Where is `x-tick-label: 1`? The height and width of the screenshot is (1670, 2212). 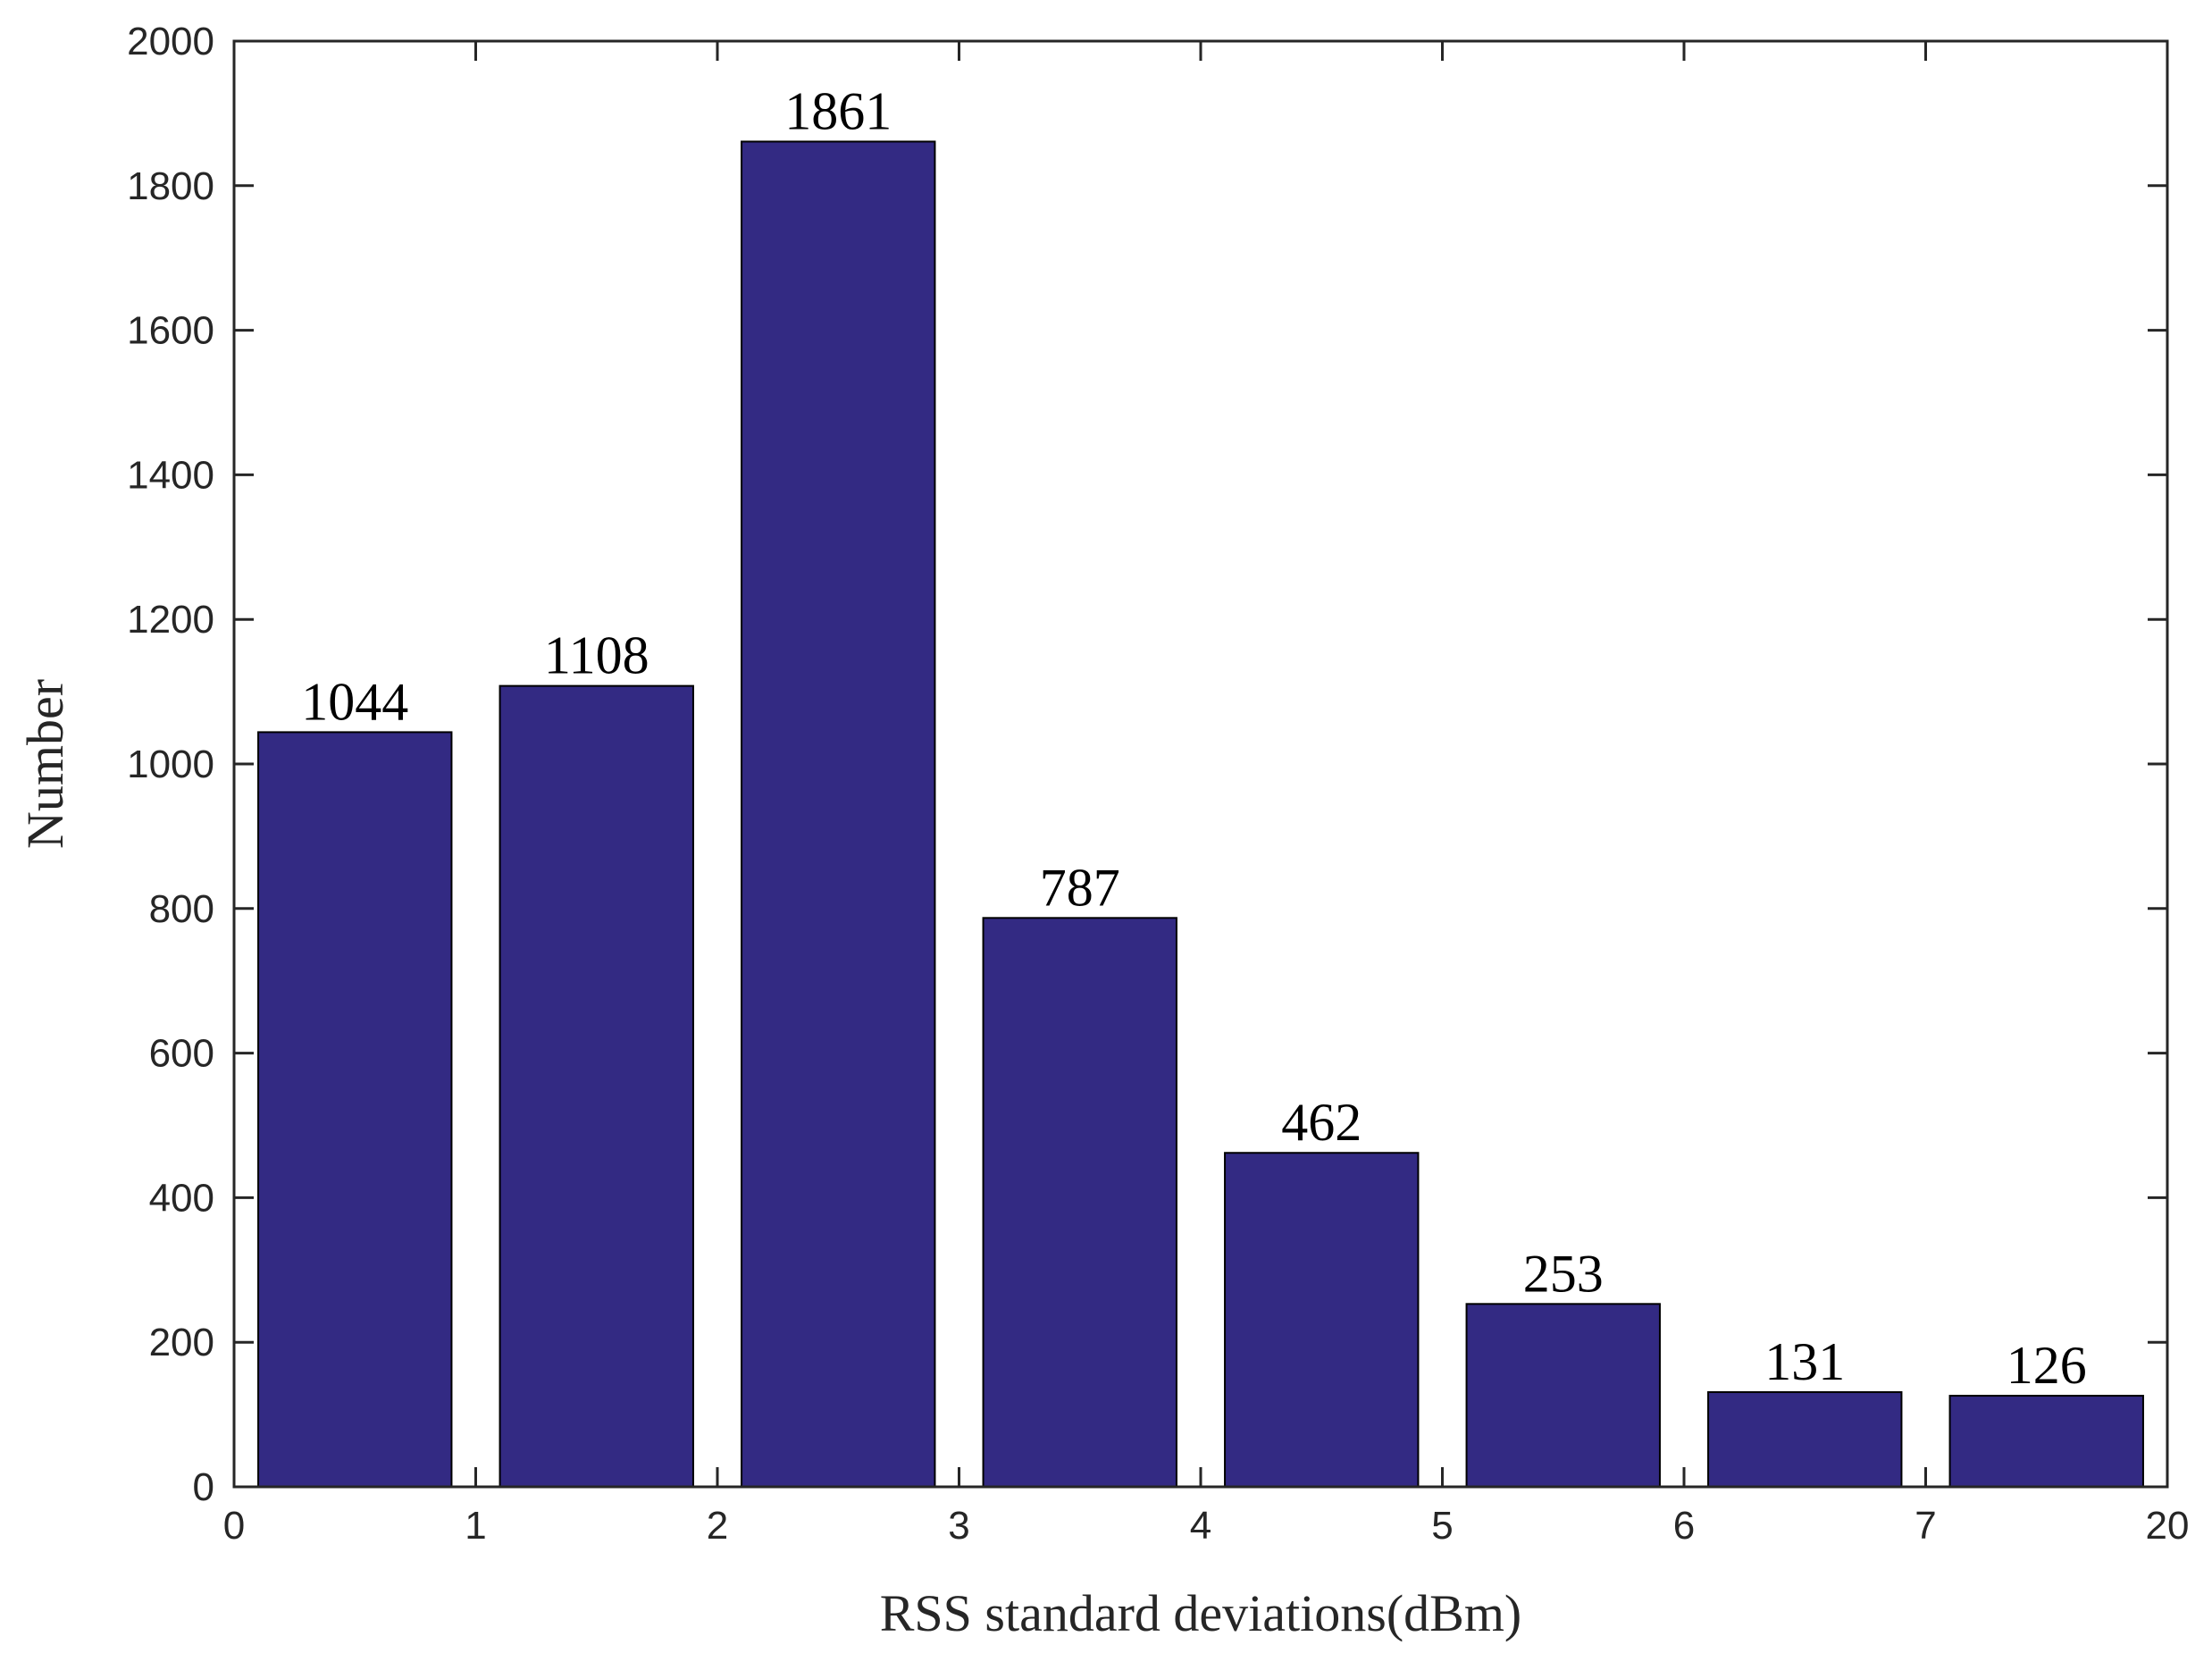 x-tick-label: 1 is located at coordinates (475, 1526).